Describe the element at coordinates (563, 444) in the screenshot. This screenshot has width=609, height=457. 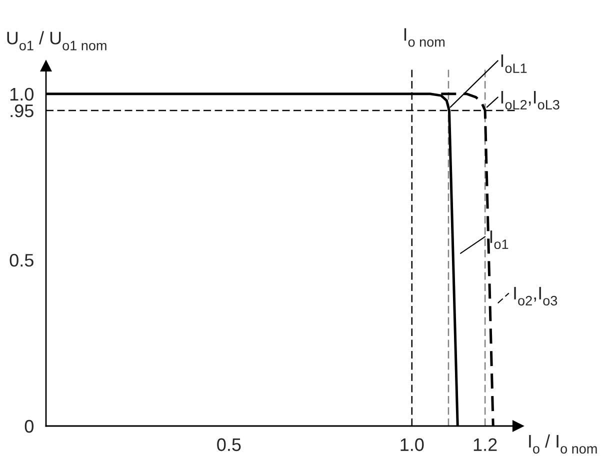
I see `x-axis-title: Io / Io nom` at that location.